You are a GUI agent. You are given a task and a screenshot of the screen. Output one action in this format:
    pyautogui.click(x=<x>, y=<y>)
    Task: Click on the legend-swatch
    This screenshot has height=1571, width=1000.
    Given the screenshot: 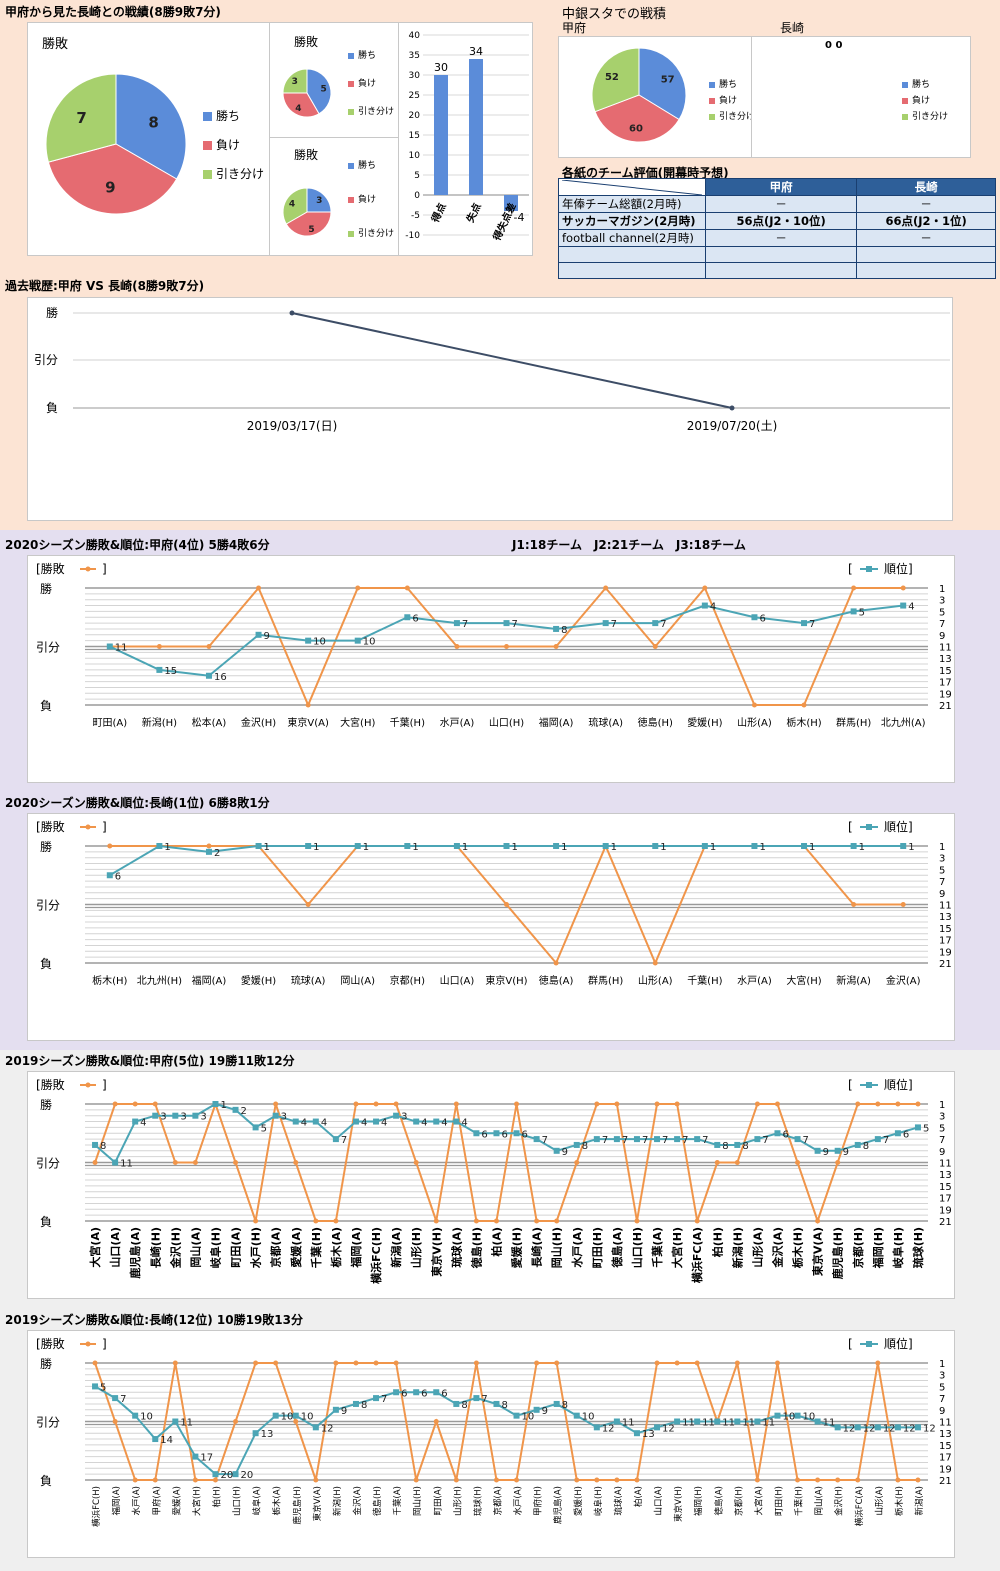 What is the action you would take?
    pyautogui.click(x=351, y=234)
    